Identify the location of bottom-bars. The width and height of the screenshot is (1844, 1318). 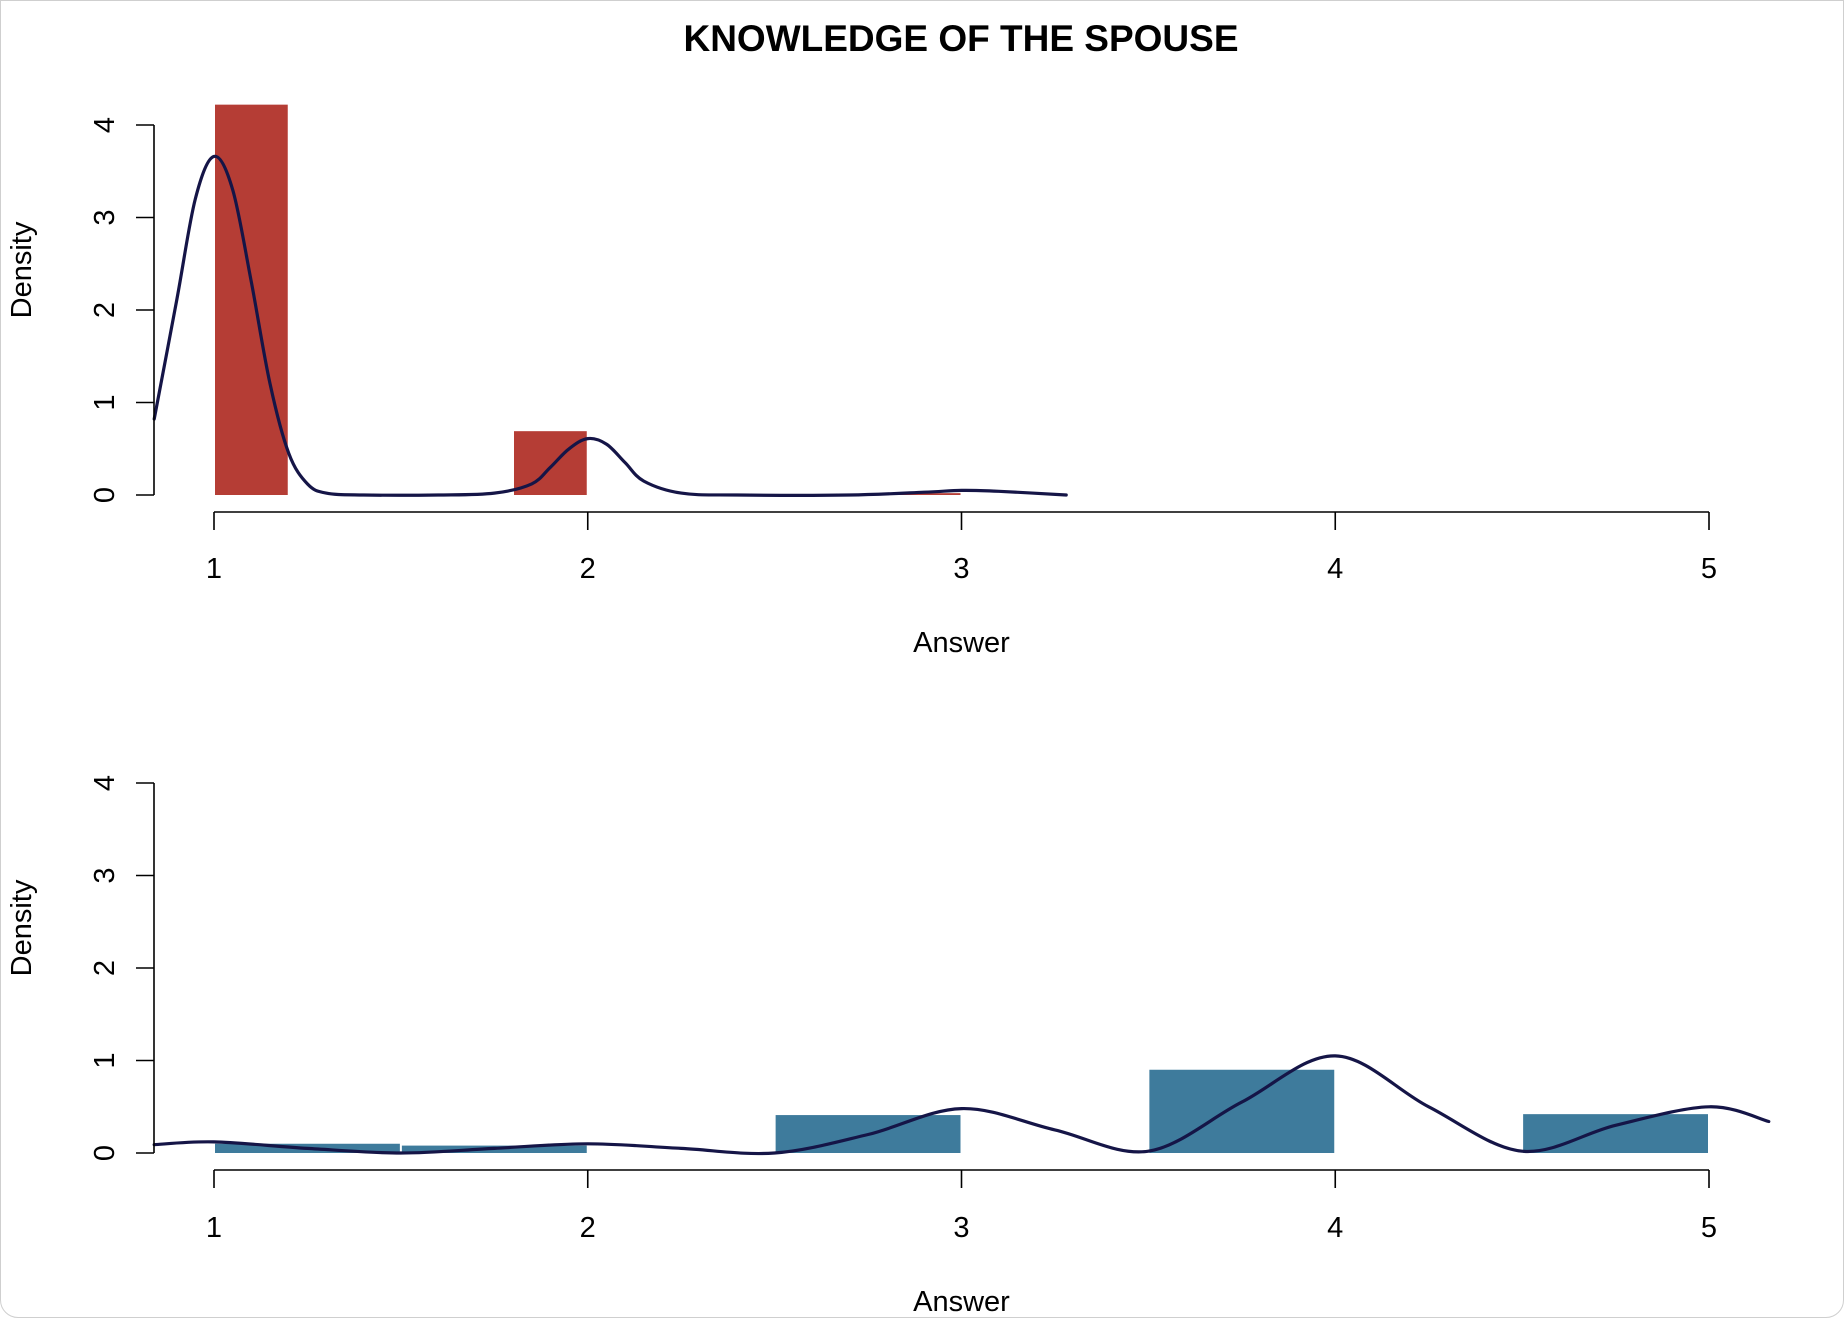
(961, 1111).